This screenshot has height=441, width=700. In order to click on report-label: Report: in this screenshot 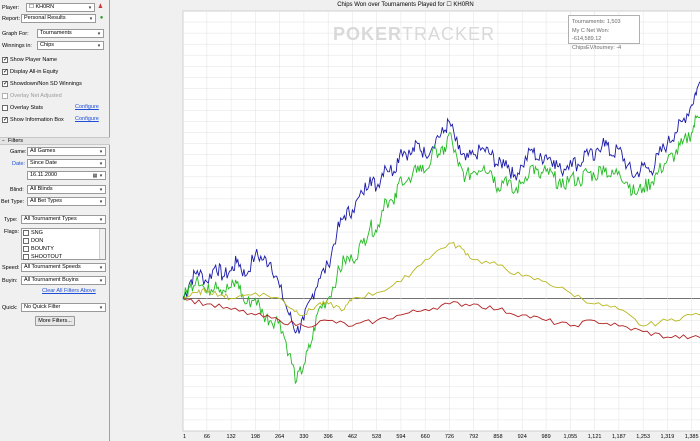, I will do `click(11, 18)`.